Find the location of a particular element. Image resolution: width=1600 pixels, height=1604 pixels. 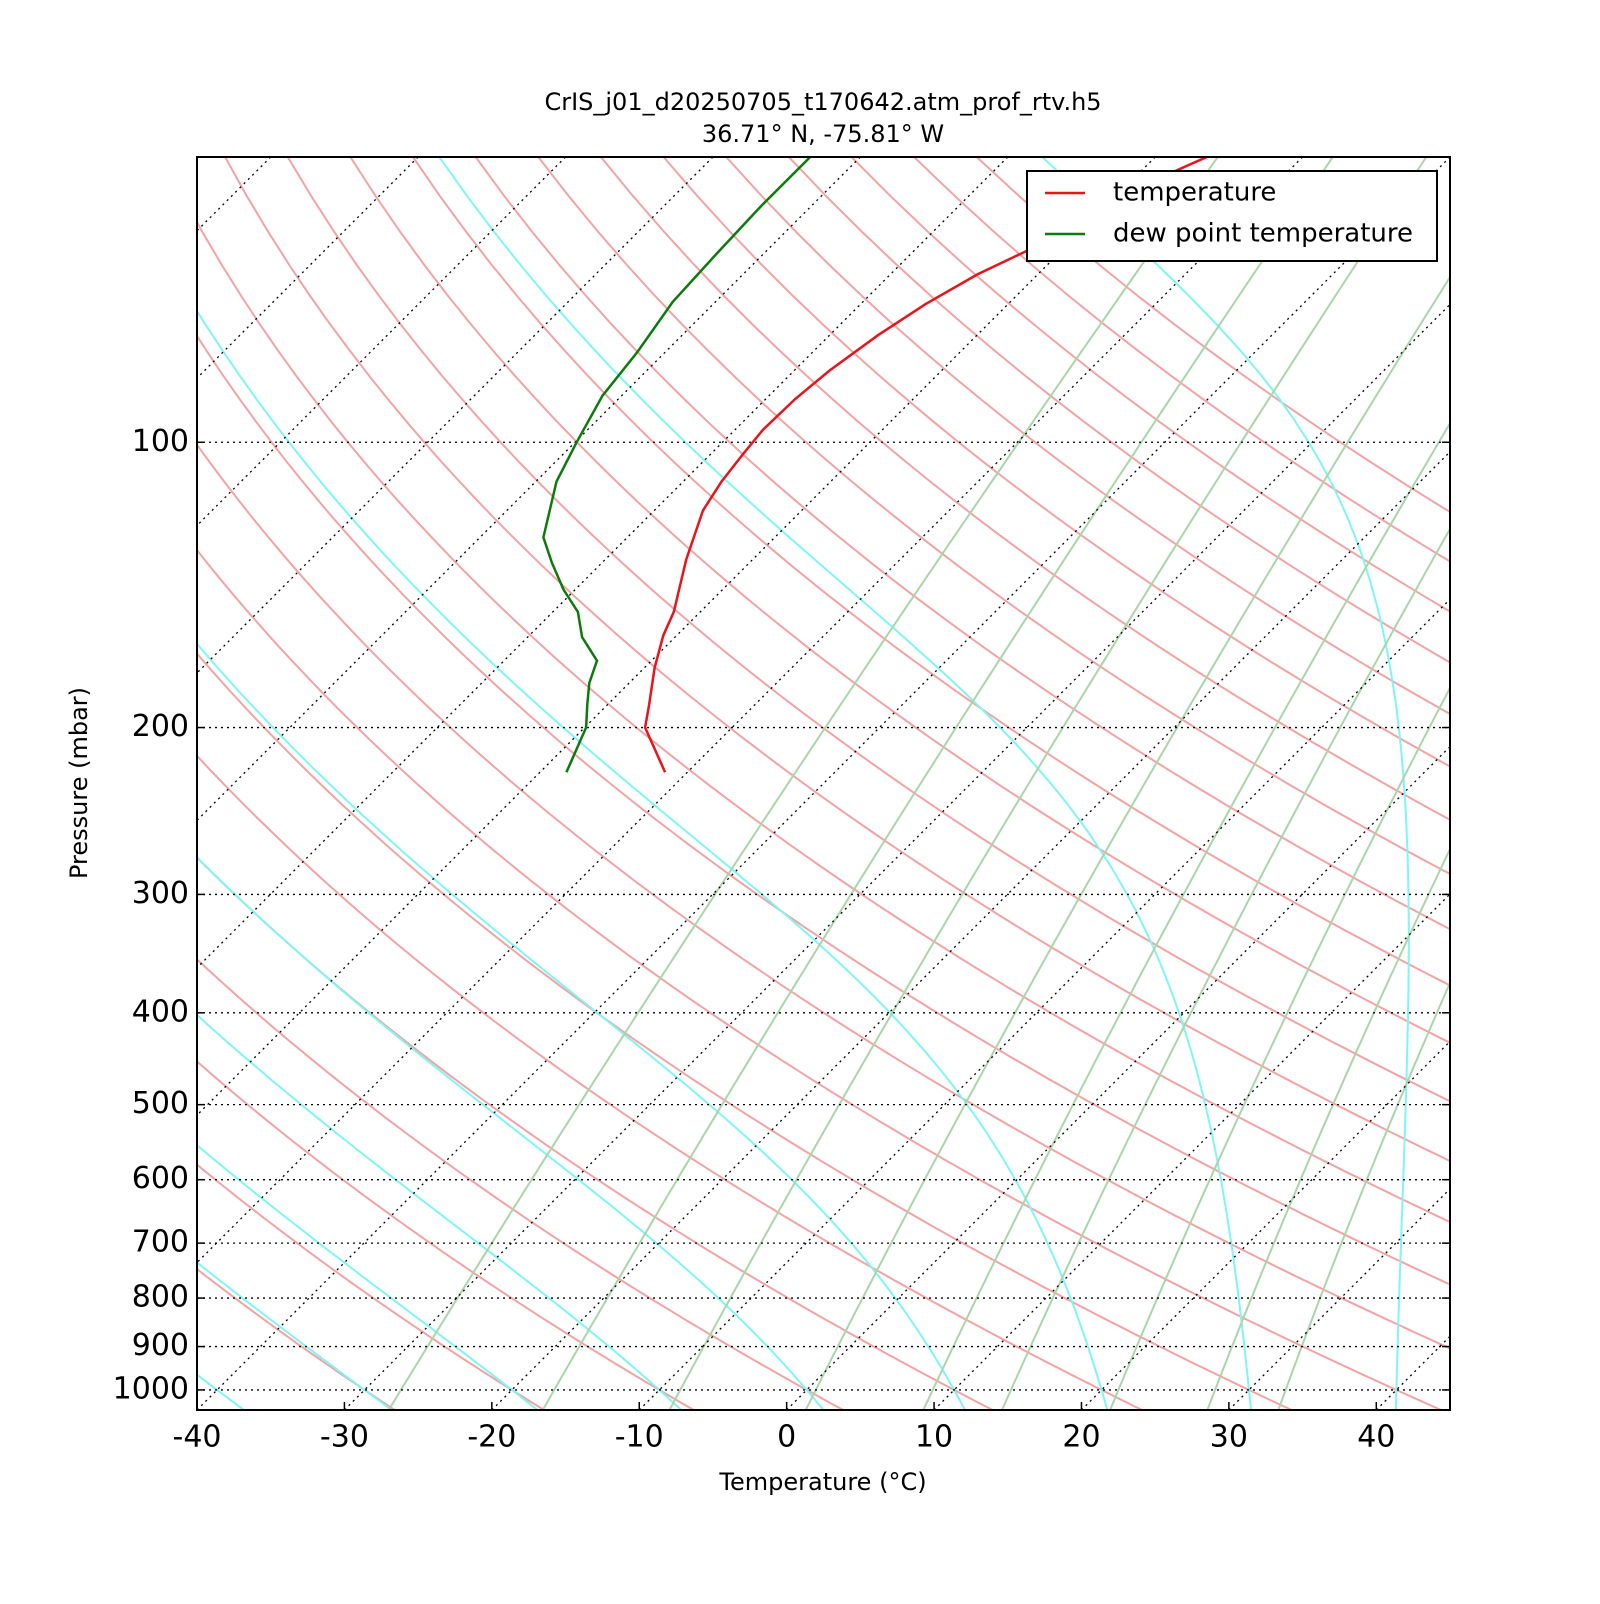

x-tick-label: 10 is located at coordinates (934, 1437).